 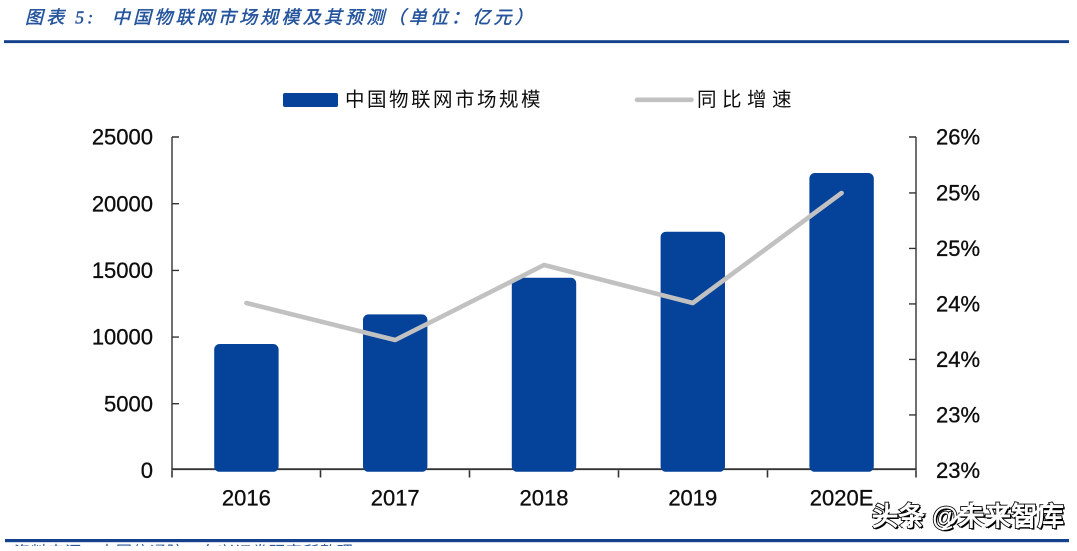 What do you see at coordinates (128, 403) in the screenshot?
I see `svg-text: 5000` at bounding box center [128, 403].